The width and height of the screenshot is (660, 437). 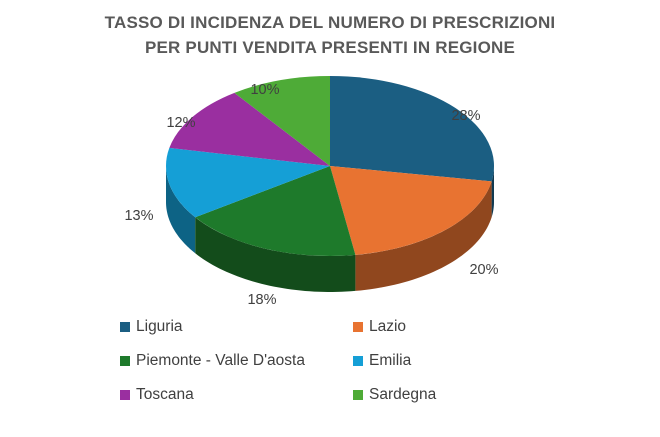 I want to click on chart-title-line-2: PER PUNTI VENDITA PRESENTI IN REGIONE, so click(x=330, y=47).